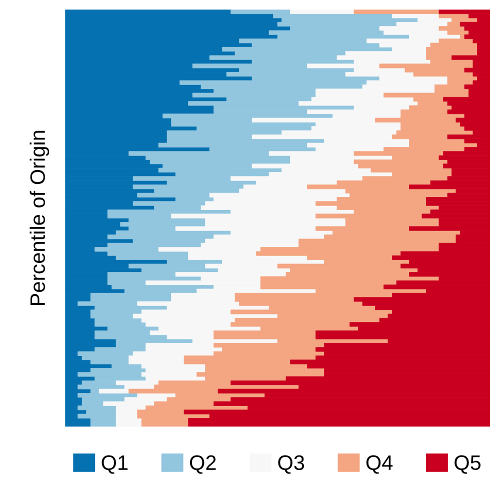 Image resolution: width=501 pixels, height=482 pixels. Describe the element at coordinates (40, 217) in the screenshot. I see `y-axis-title: Percentile of Origin` at that location.